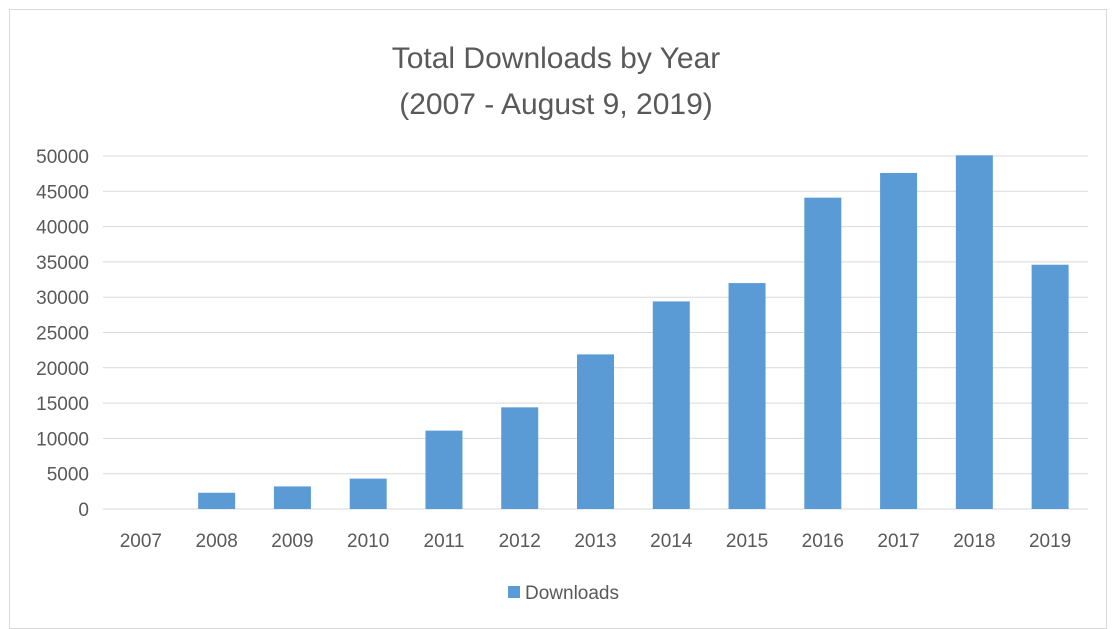 The image size is (1112, 629). Describe the element at coordinates (514, 592) in the screenshot. I see `legend-swatch` at that location.